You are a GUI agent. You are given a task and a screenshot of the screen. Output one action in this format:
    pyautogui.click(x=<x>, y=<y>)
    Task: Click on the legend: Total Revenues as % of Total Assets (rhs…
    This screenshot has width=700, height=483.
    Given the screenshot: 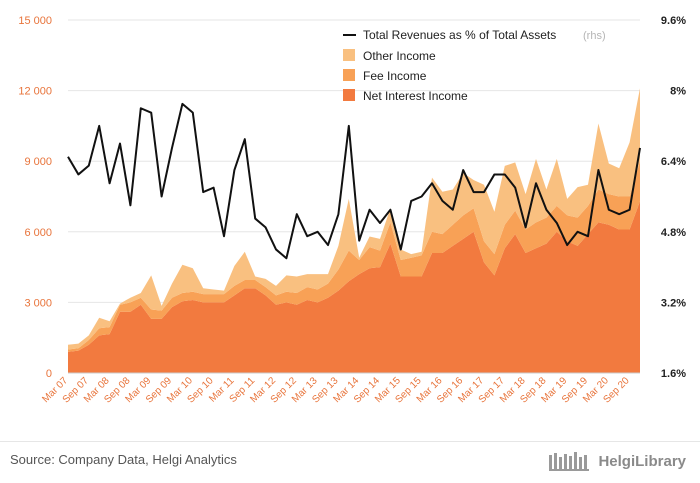 What is the action you would take?
    pyautogui.click(x=474, y=65)
    